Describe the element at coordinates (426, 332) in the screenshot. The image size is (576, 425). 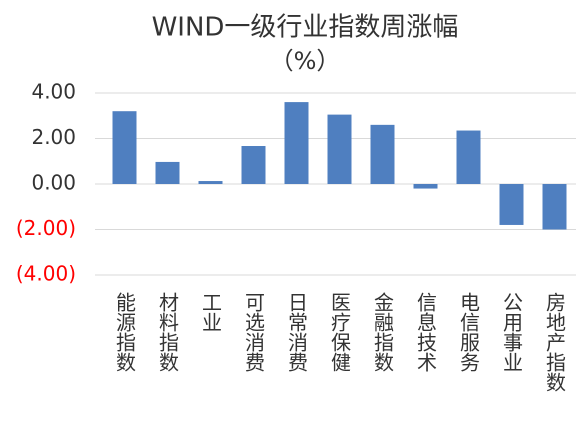
I see `x-tick-label: 信息技术` at that location.